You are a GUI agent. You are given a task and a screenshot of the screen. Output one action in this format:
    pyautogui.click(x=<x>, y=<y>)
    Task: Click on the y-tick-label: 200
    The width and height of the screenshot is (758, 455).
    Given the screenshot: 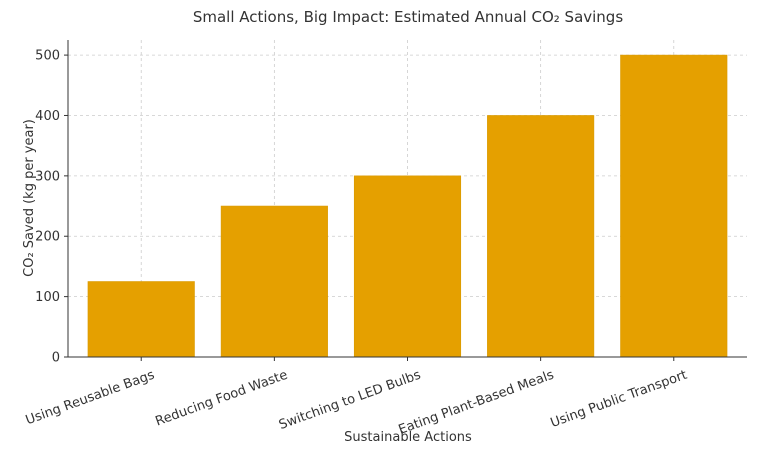 What is the action you would take?
    pyautogui.click(x=47, y=237)
    